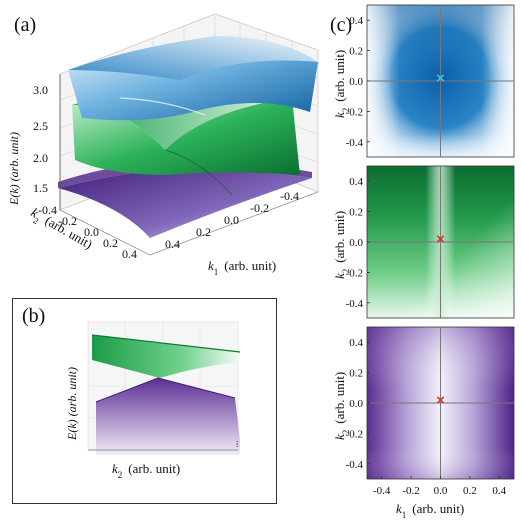 This screenshot has height=521, width=521. Describe the element at coordinates (172, 244) in the screenshot. I see `k1-tick-label: 0.4` at that location.